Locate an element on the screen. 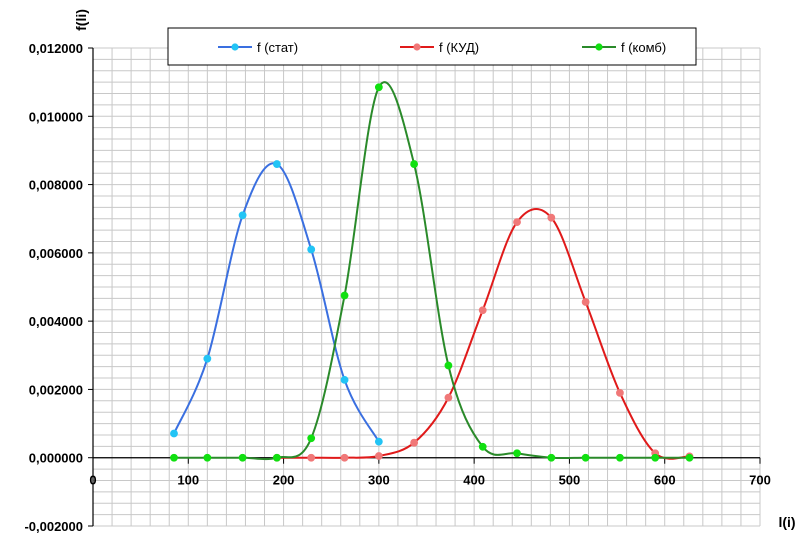  x-tick-label: 400 is located at coordinates (474, 480).